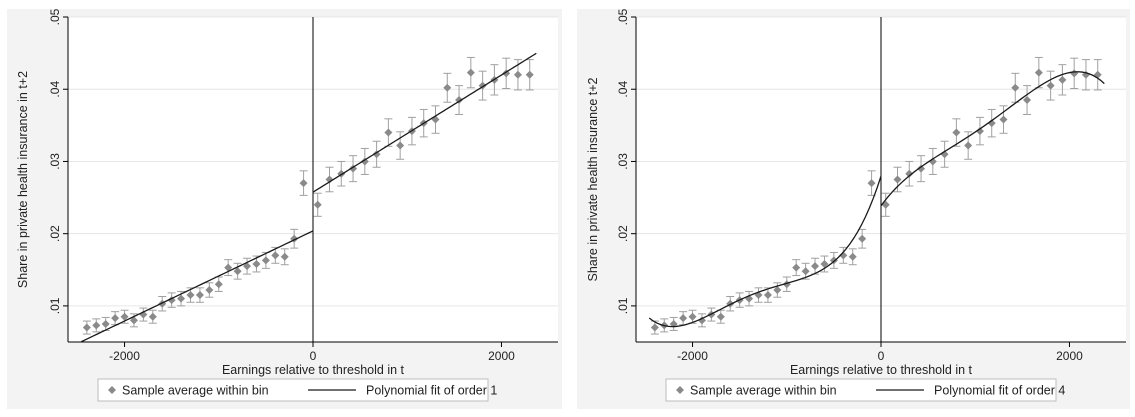  I want to click on y-axis-label: Share in private health insurance in t+2, so click(23, 179).